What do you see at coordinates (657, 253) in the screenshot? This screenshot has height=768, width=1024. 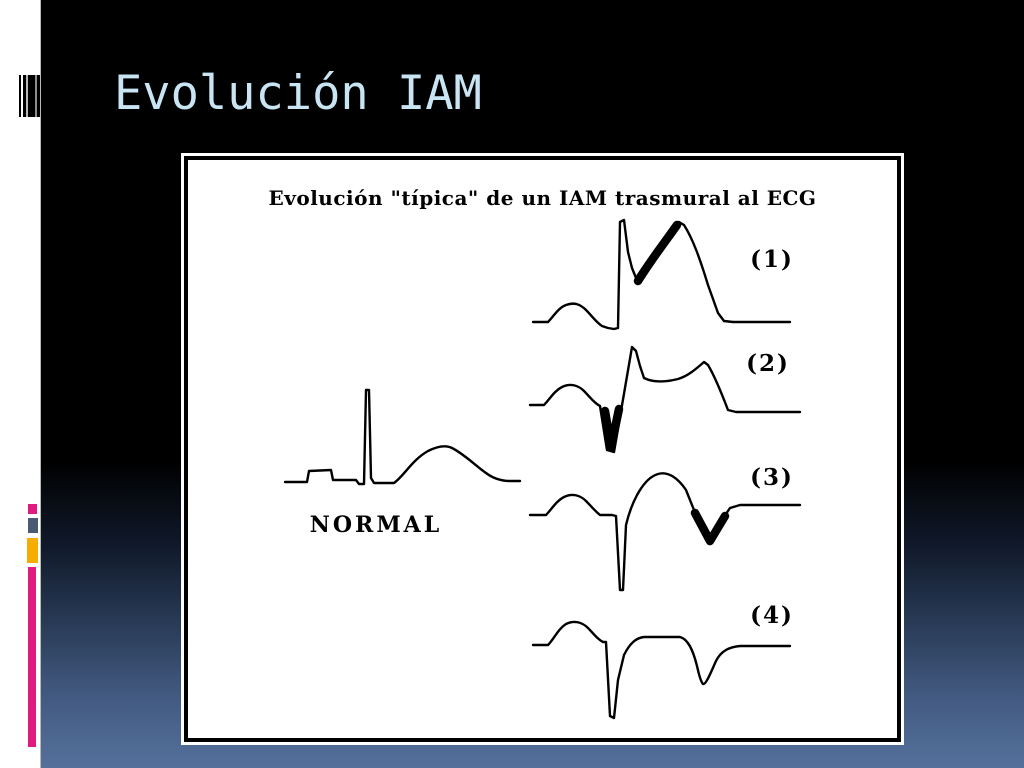 I see `ecg-trace-1-st-elevation` at bounding box center [657, 253].